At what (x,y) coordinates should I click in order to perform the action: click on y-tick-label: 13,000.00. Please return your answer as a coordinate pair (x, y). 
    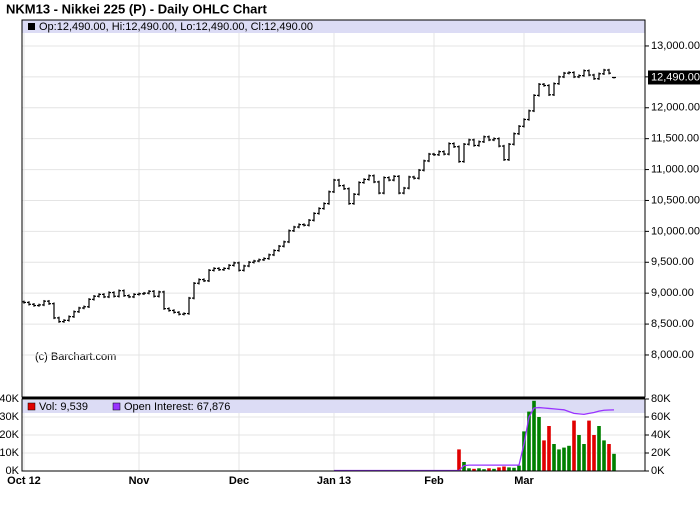
    Looking at the image, I should click on (675, 46).